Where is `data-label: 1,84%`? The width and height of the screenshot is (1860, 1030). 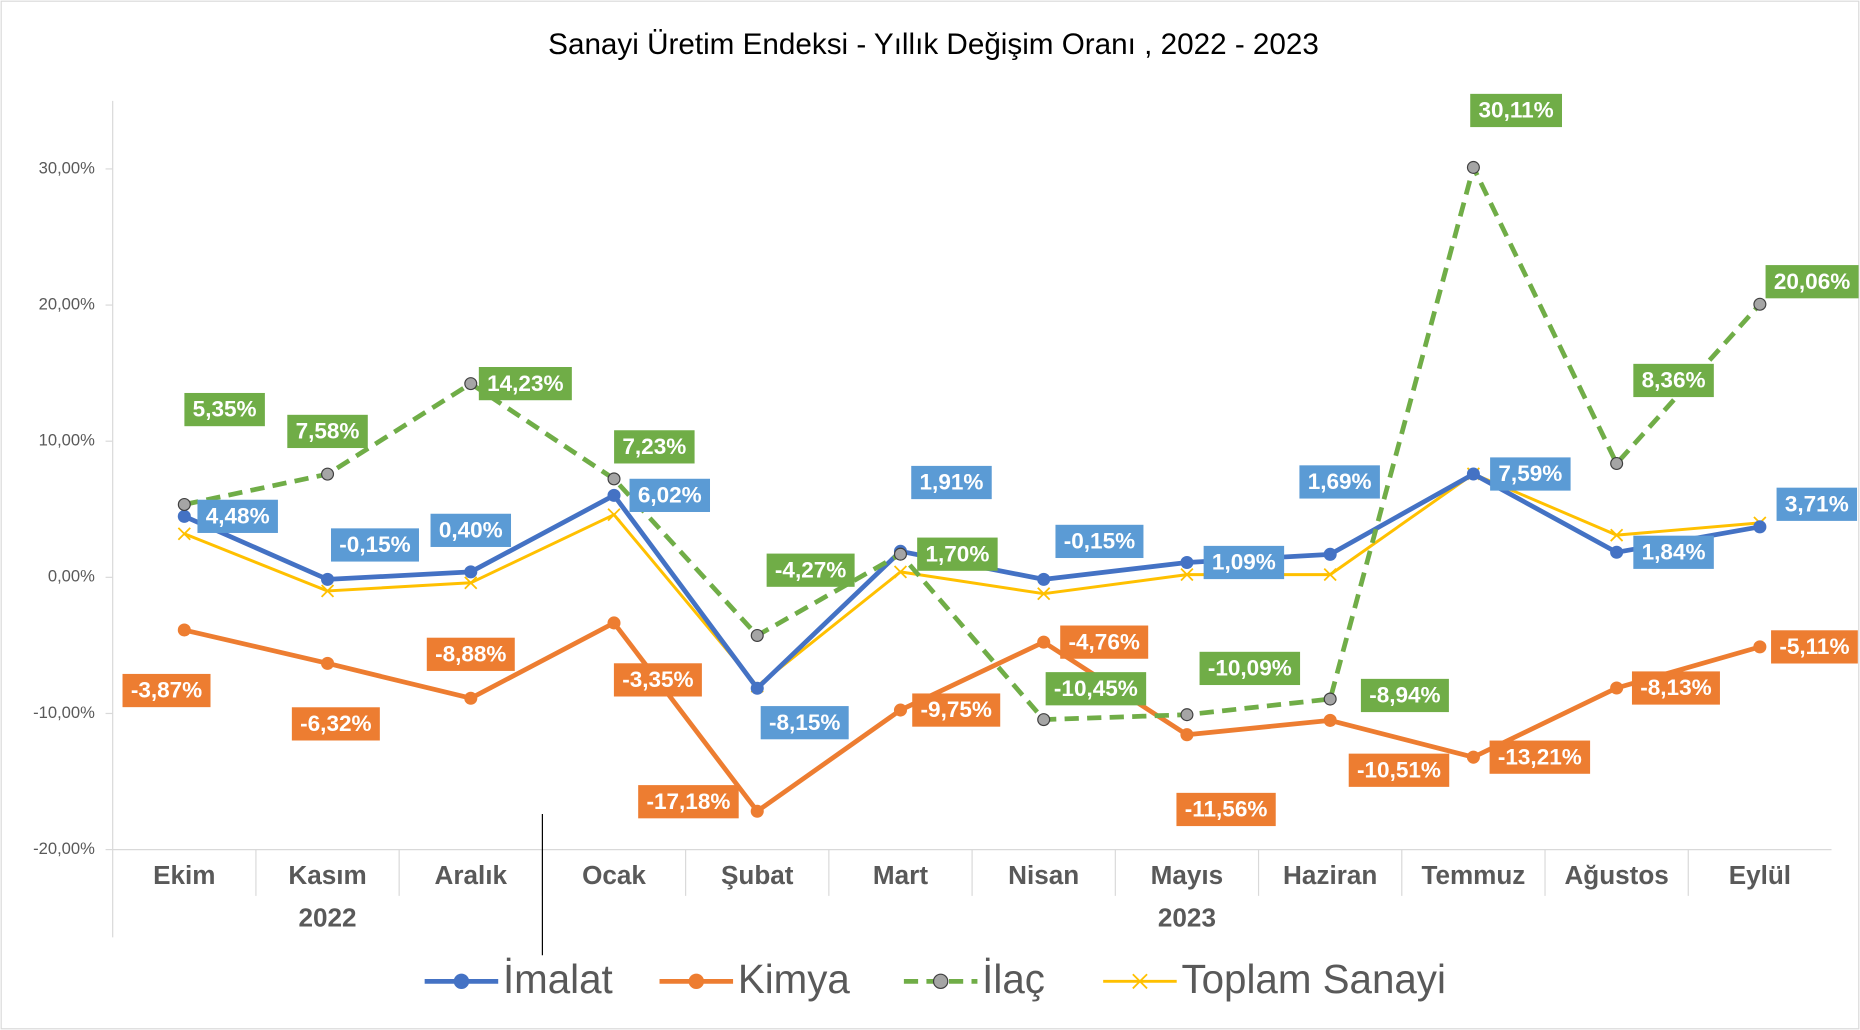 data-label: 1,84% is located at coordinates (1673, 552).